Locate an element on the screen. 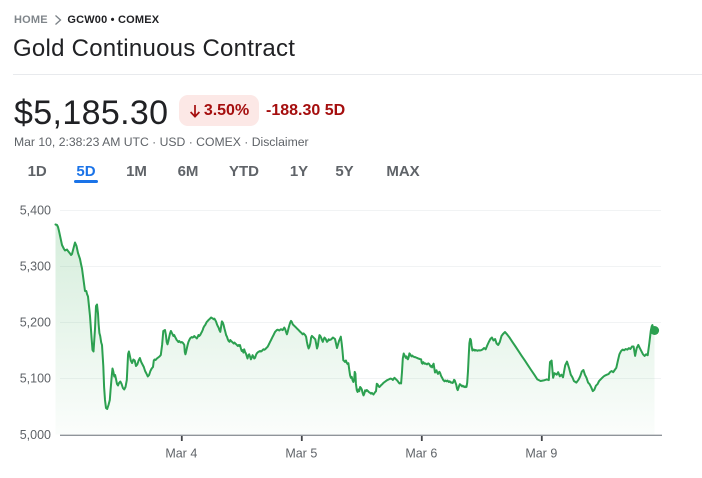 The height and width of the screenshot is (478, 702). svg-text: 5,300 is located at coordinates (35, 267).